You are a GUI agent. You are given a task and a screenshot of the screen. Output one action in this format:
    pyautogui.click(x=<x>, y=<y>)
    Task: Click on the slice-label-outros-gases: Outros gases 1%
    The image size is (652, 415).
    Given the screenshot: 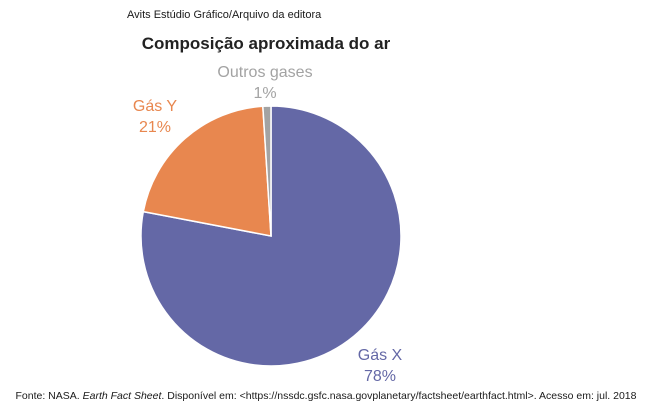 What is the action you would take?
    pyautogui.click(x=265, y=83)
    